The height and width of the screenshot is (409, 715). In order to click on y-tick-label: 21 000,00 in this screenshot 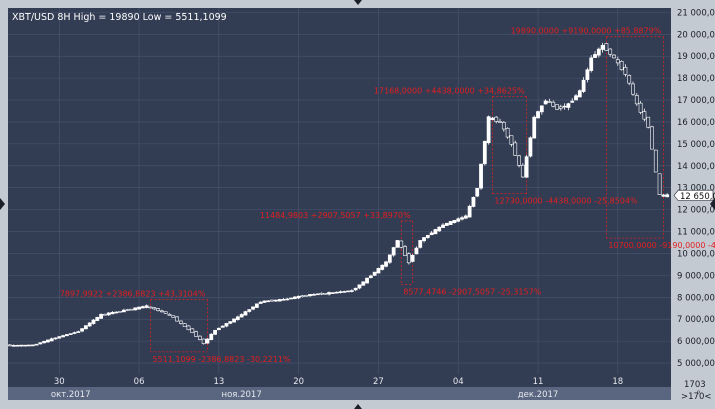, I will do `click(696, 13)`.